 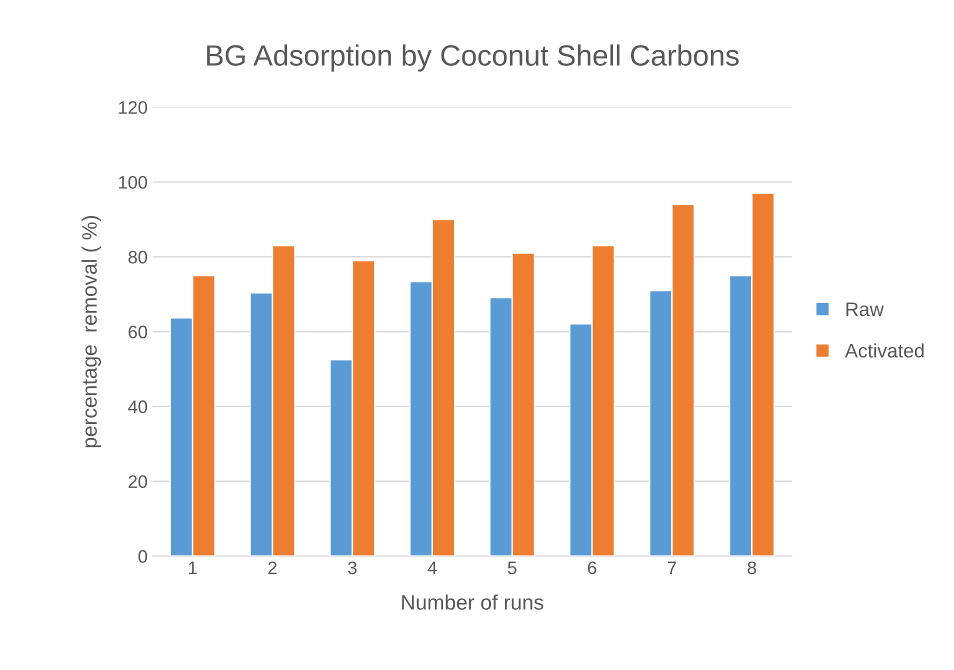 I want to click on chart-title: BG Adsorption by Coconut Shell Carbons, so click(x=473, y=58).